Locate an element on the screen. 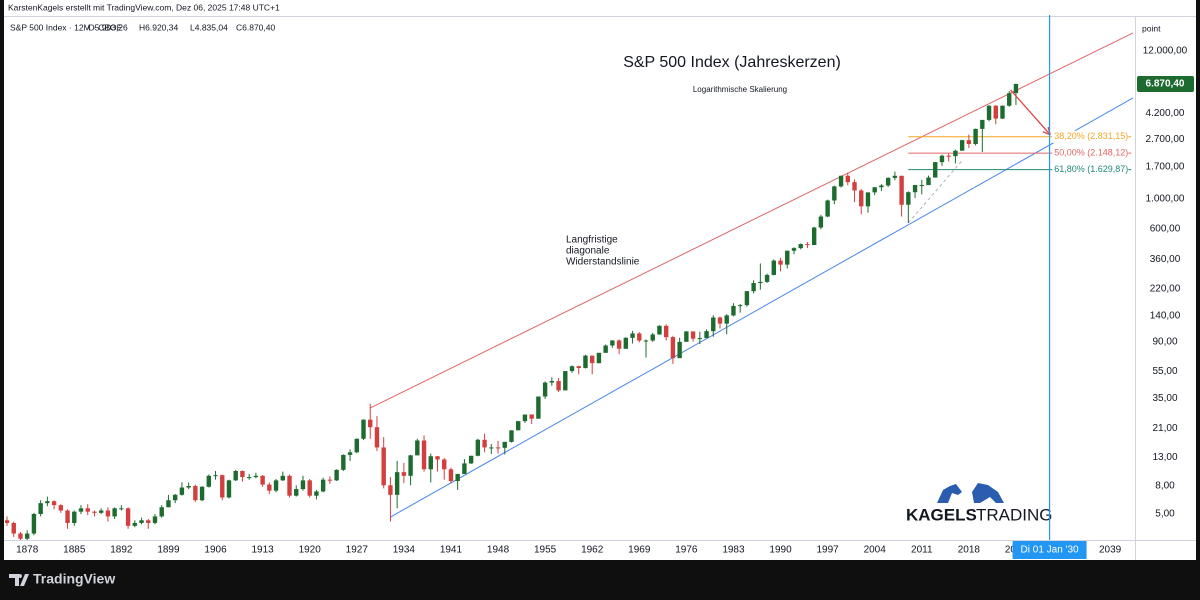 The height and width of the screenshot is (600, 1200). y-tick-label: 140,00 is located at coordinates (1165, 315).